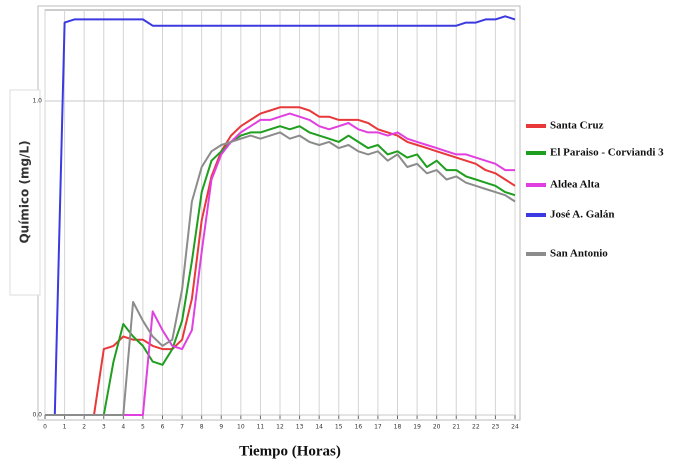  What do you see at coordinates (319, 427) in the screenshot?
I see `x-tick-label: 14` at bounding box center [319, 427].